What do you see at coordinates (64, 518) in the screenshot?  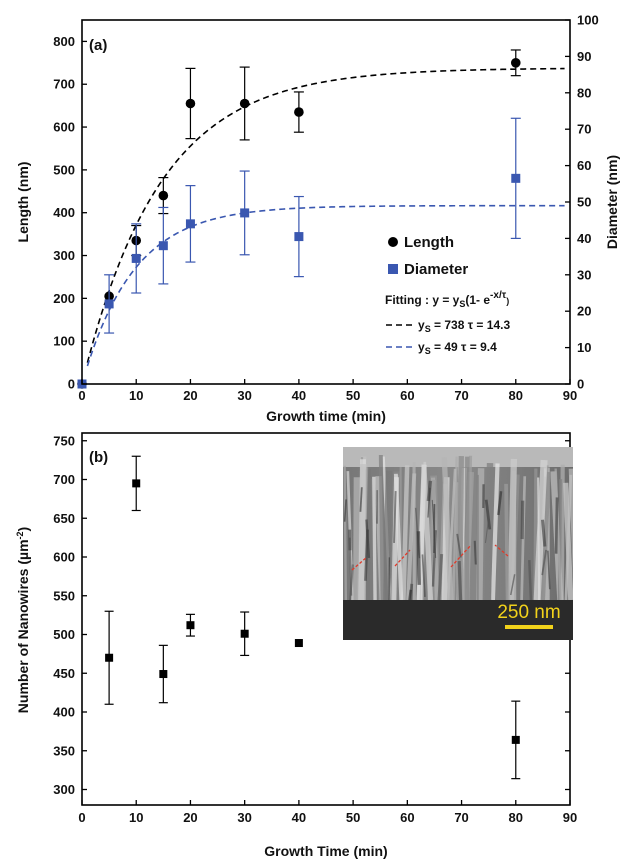 I see `y-tick-label-b: 650` at bounding box center [64, 518].